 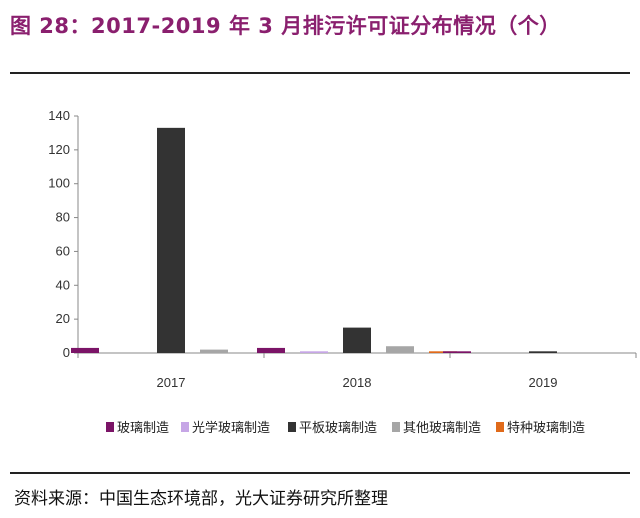 I want to click on legend-label: 其他玻璃制造, so click(x=442, y=428).